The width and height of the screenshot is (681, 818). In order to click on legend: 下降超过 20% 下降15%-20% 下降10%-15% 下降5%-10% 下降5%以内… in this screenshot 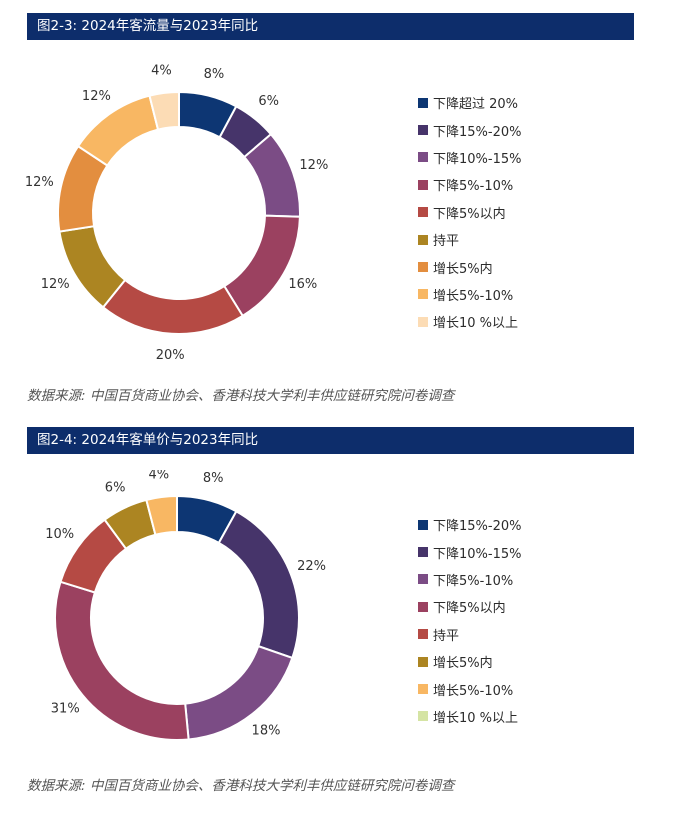, I will do `click(469, 212)`.